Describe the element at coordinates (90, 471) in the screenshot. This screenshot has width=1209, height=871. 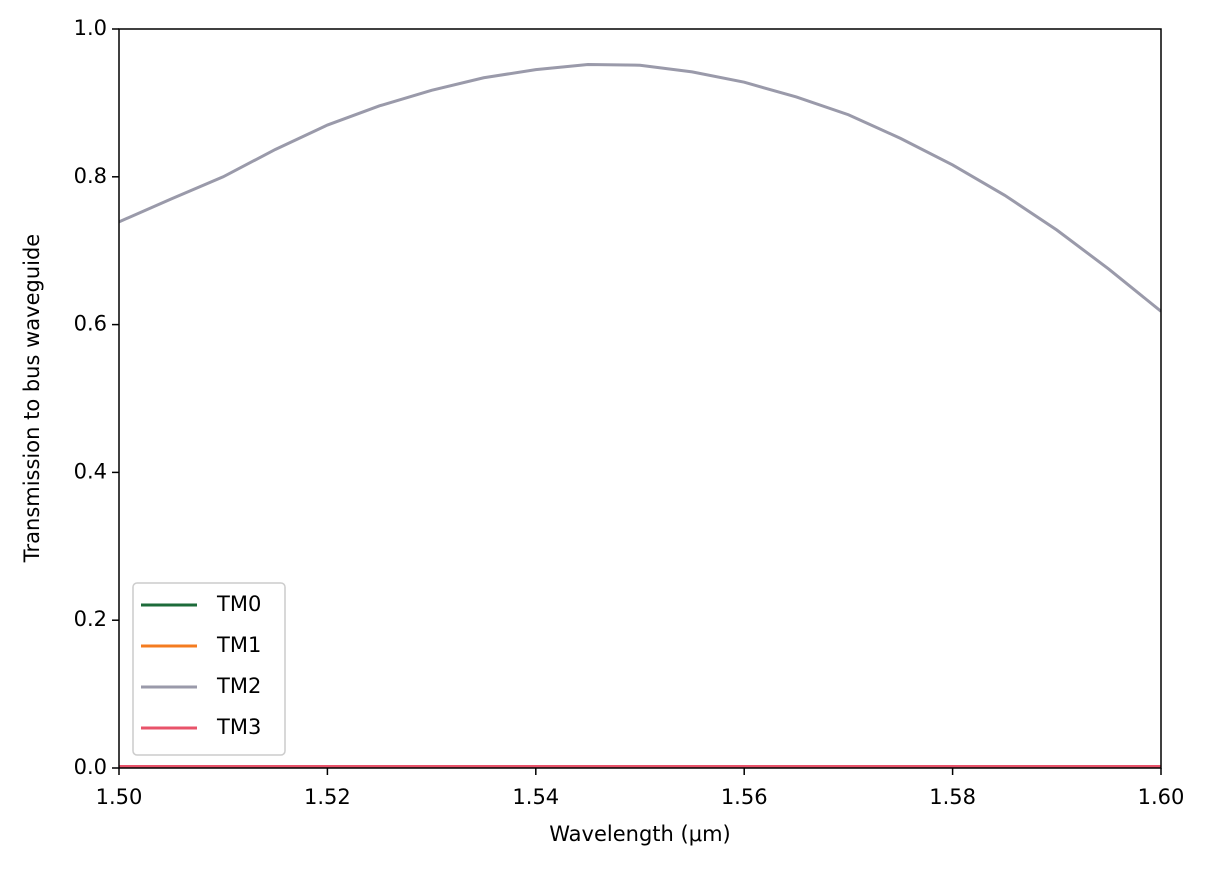
I see `y-tick-label: 0.4` at that location.